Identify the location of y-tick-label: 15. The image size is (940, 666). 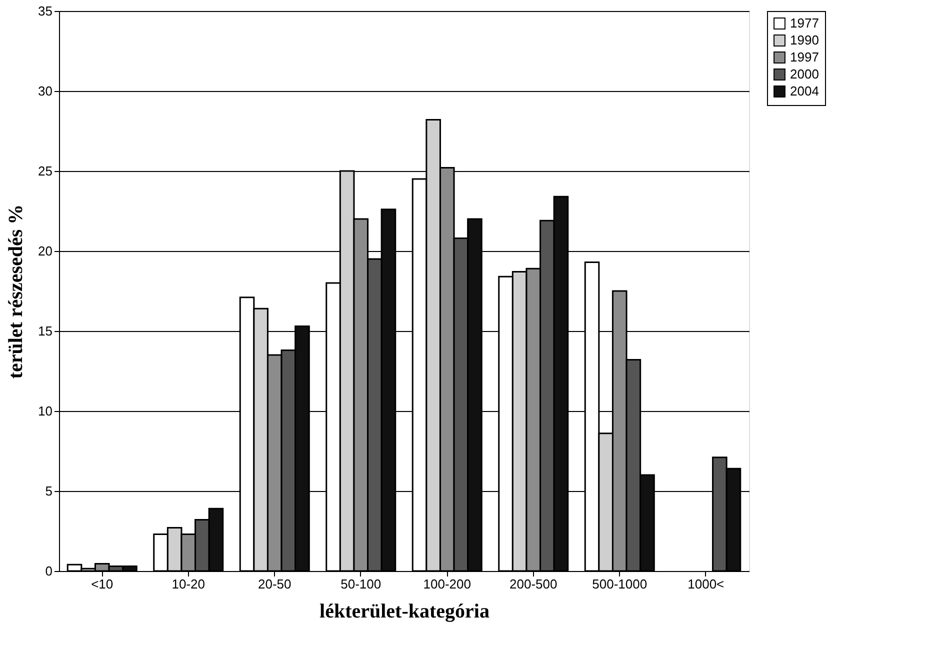
(45, 331).